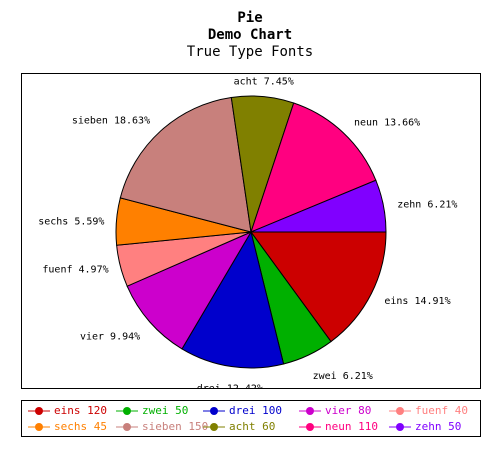 The image size is (500, 450). Describe the element at coordinates (214, 427) in the screenshot. I see `legend-marker-acht` at that location.